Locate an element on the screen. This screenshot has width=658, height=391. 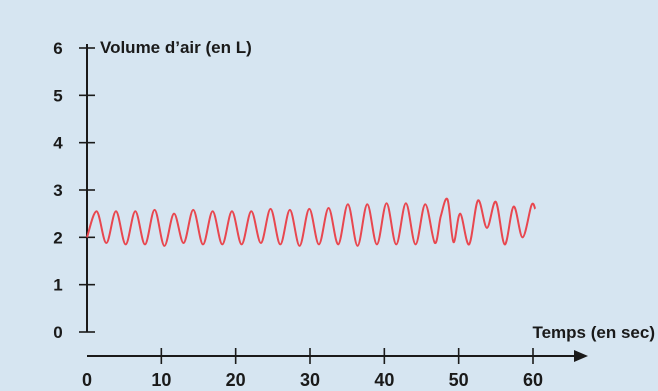
y-tick-label: 6 is located at coordinates (57, 48).